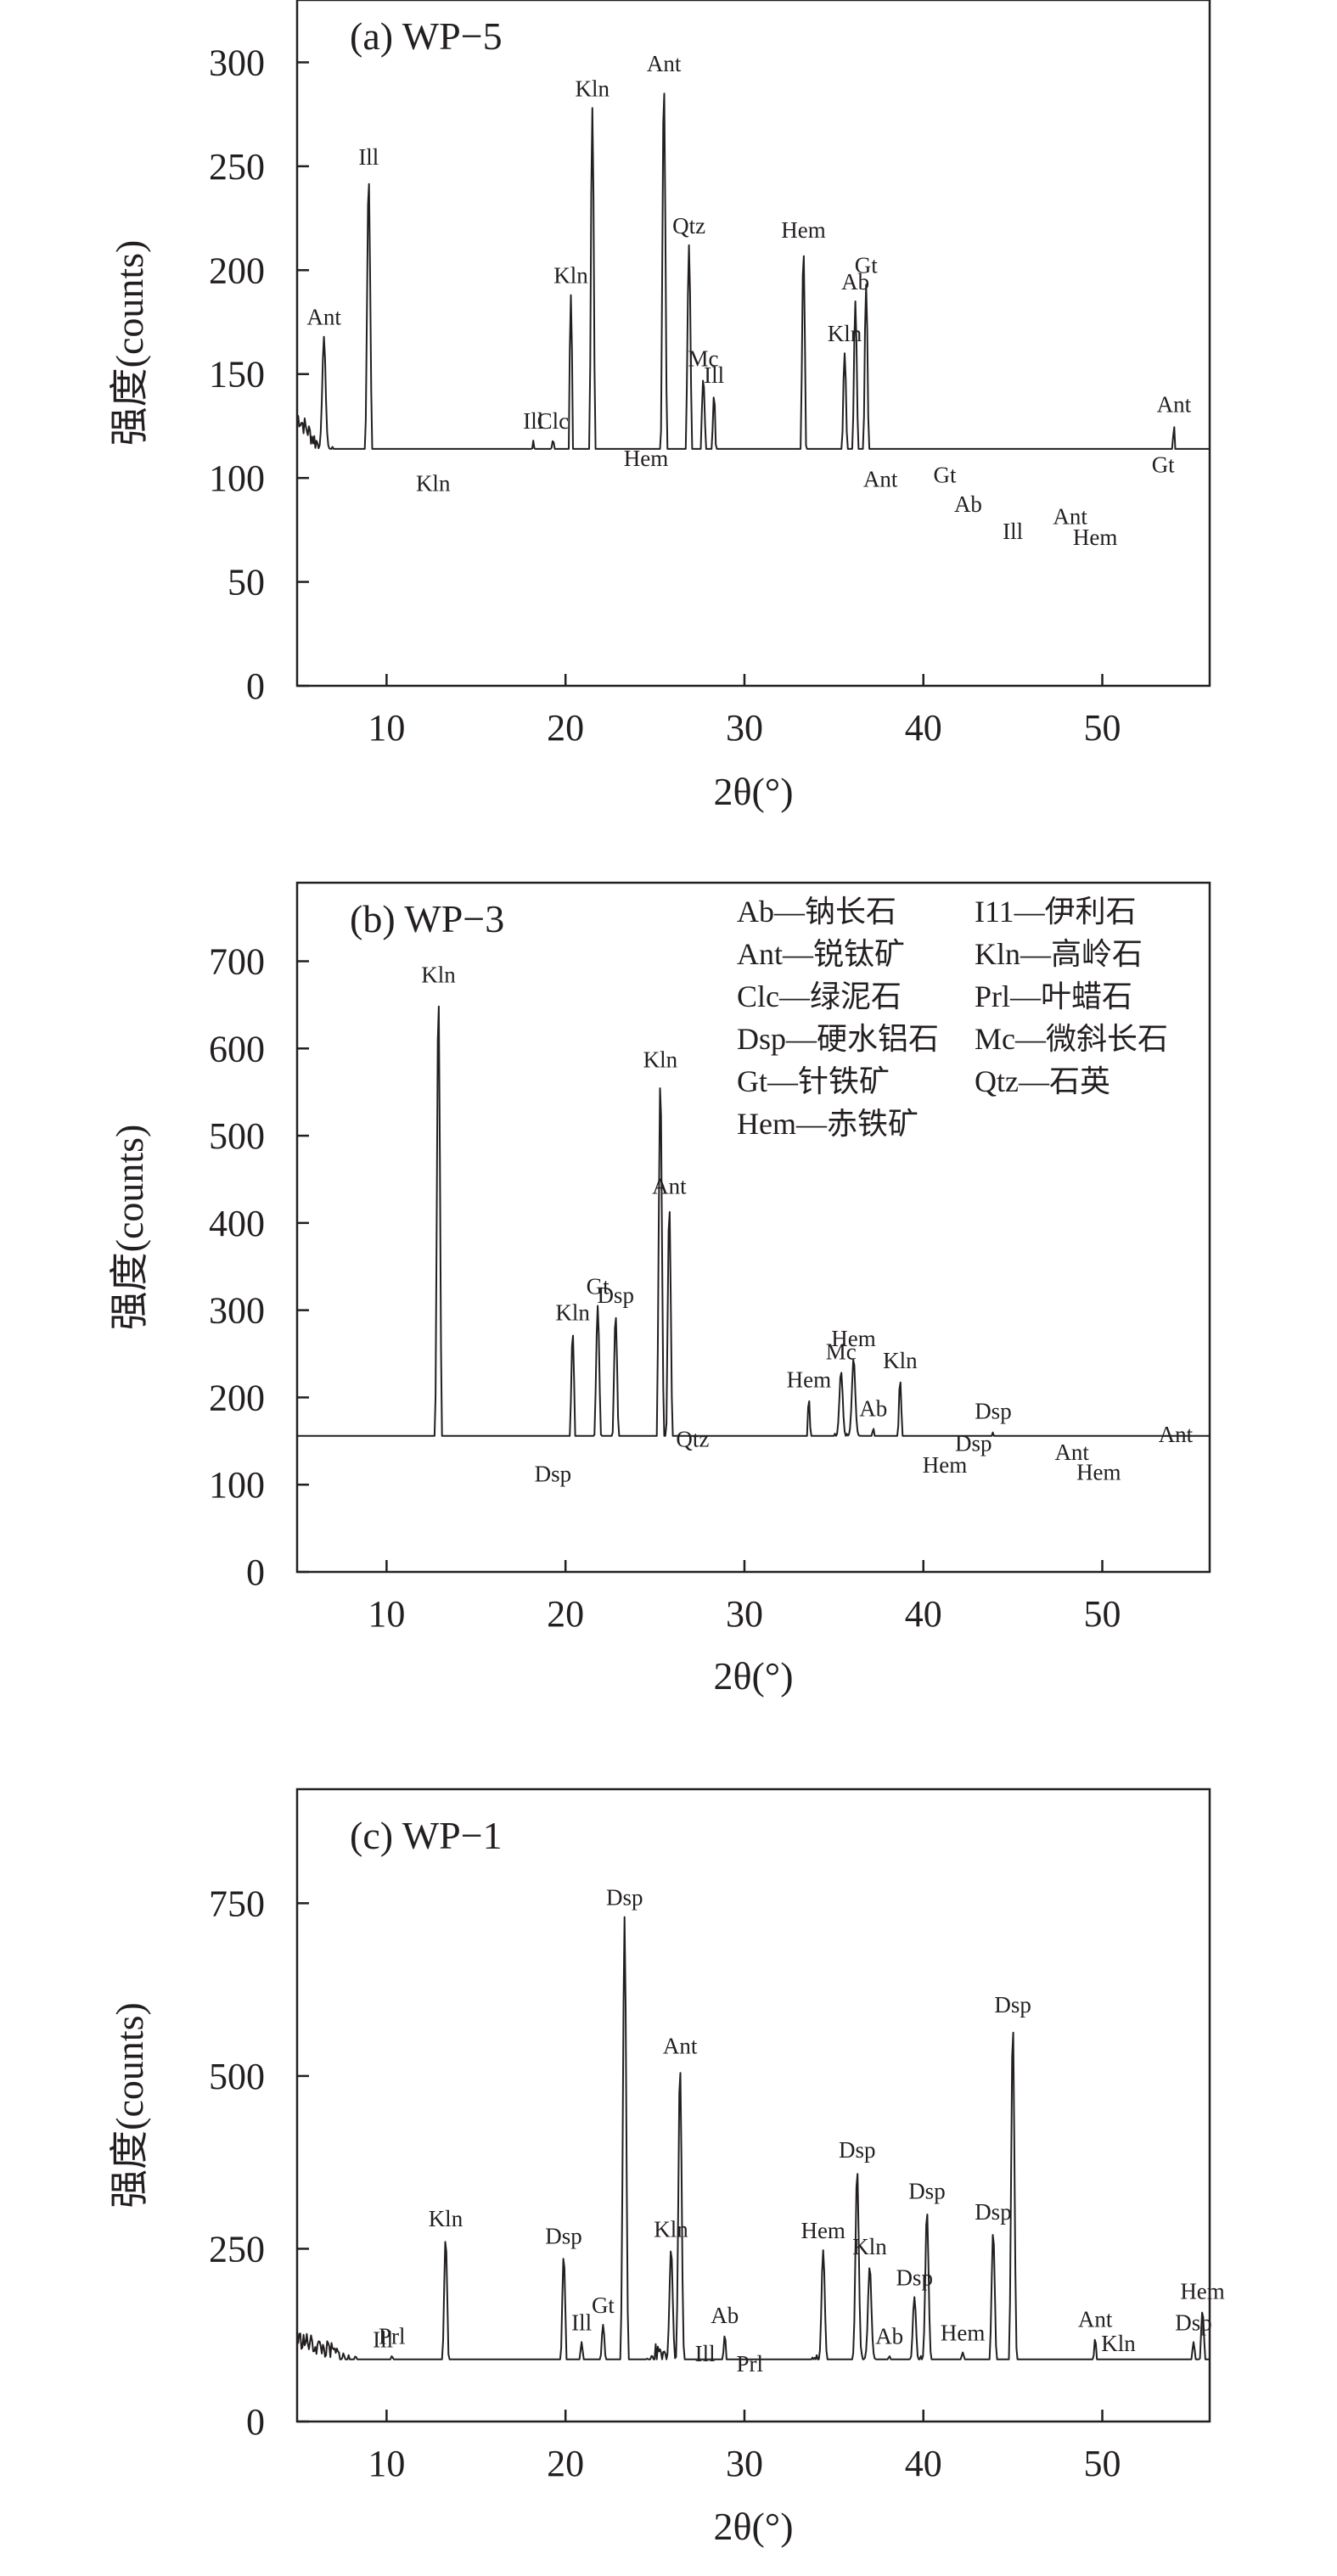  I want to click on legend-entry: Gt—针铁矿, so click(814, 1081).